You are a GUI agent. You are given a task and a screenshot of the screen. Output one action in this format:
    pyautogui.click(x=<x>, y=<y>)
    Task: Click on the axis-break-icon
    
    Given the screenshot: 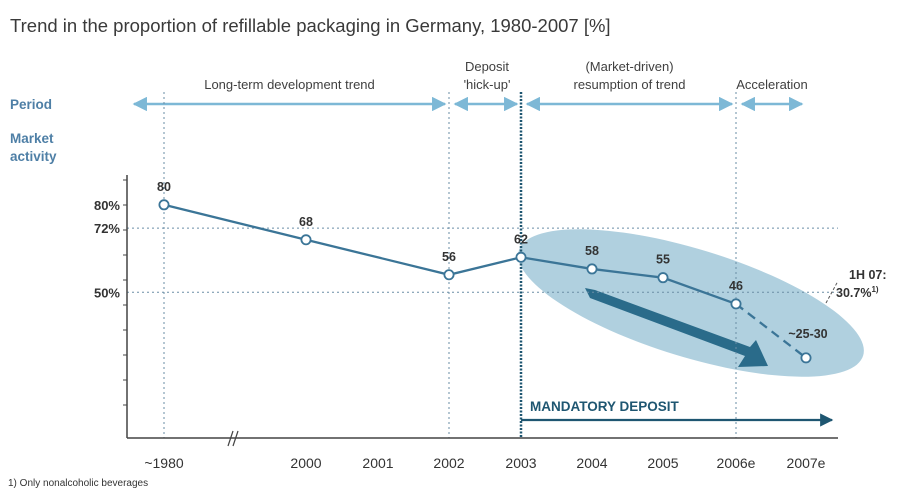 What is the action you would take?
    pyautogui.click(x=233, y=438)
    